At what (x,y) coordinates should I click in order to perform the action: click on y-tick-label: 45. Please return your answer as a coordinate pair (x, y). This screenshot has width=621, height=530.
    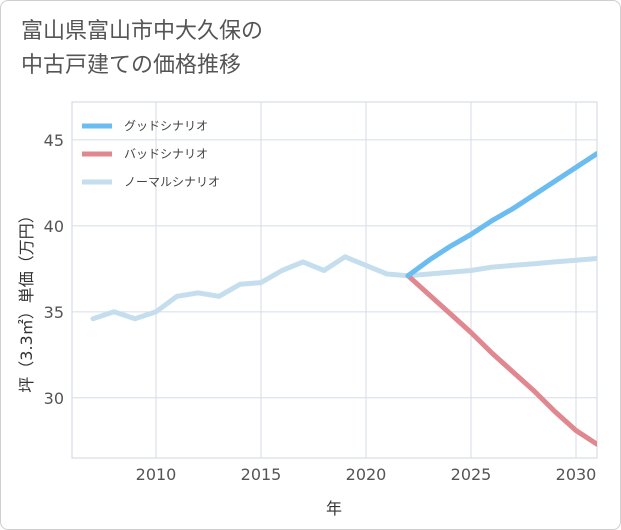
    Looking at the image, I should click on (54, 140).